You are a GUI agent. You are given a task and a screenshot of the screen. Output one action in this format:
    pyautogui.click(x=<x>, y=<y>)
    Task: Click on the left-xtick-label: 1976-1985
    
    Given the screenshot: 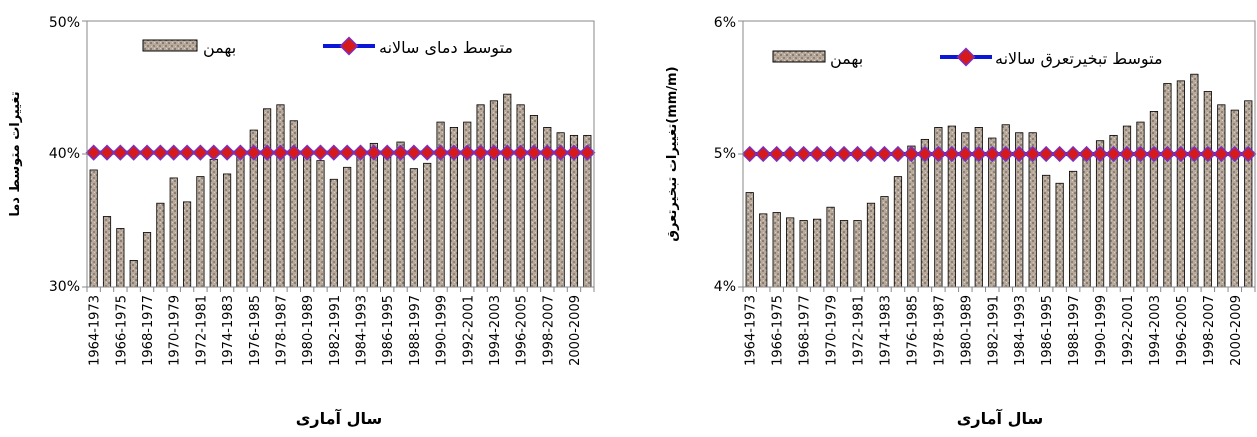 What is the action you would take?
    pyautogui.click(x=255, y=330)
    